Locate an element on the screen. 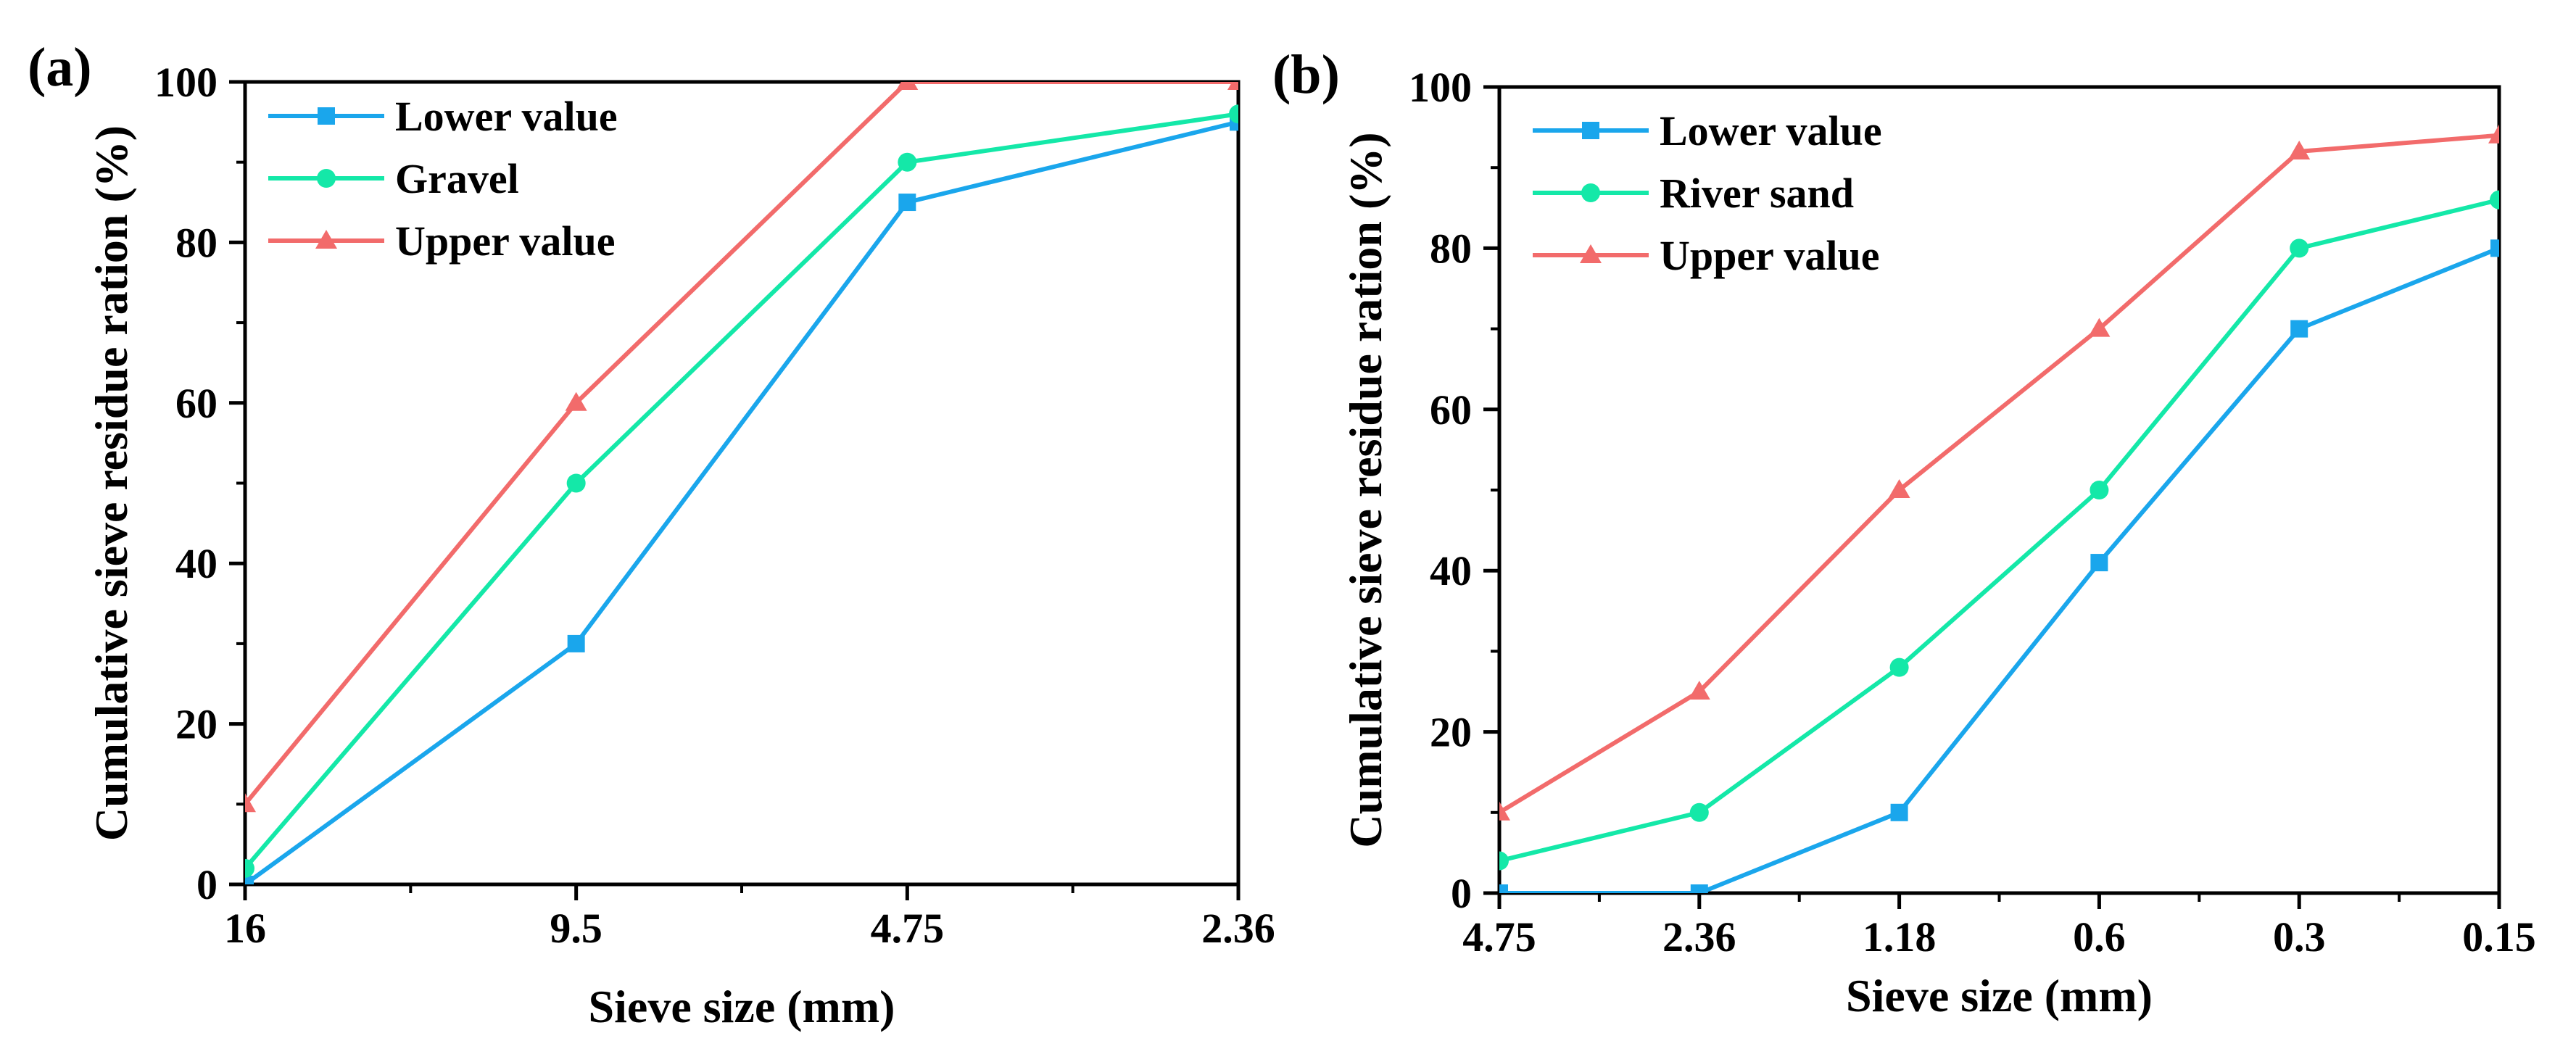 This screenshot has height=1062, width=2576. x-tick-label: 1.18 is located at coordinates (1900, 937).